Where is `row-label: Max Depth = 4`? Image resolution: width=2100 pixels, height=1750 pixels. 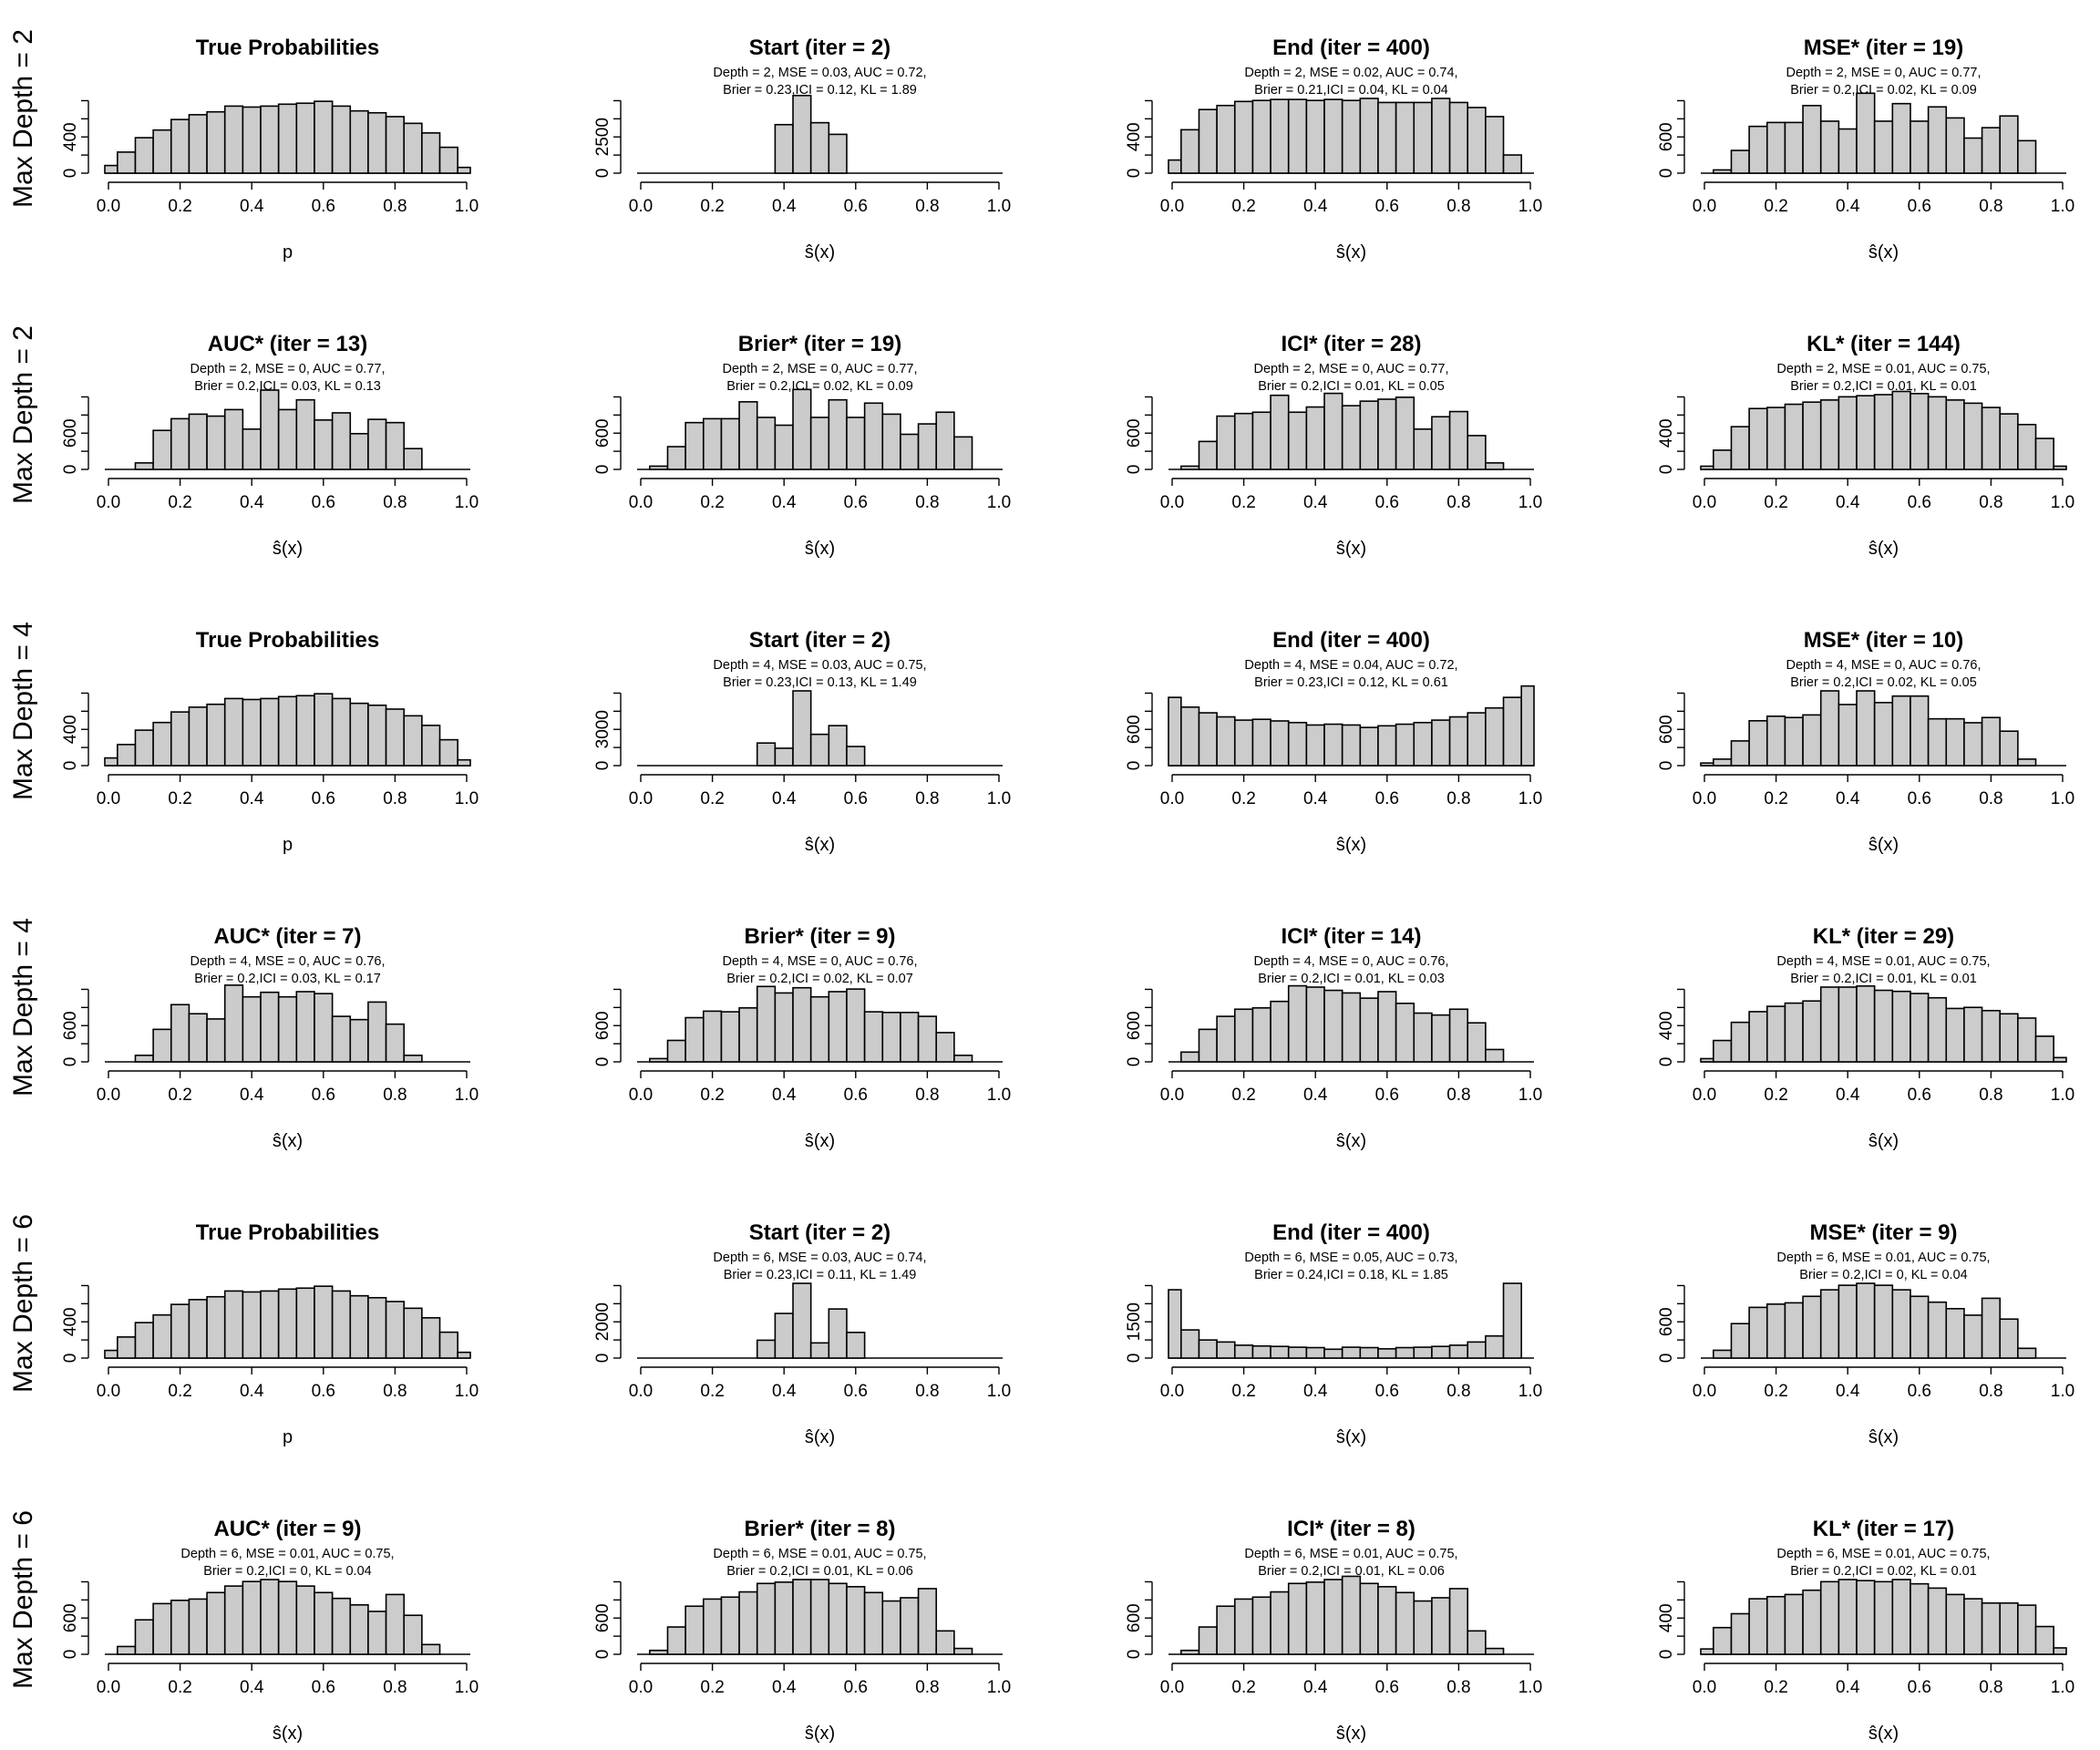
row-label: Max Depth = 4 is located at coordinates (23, 1007).